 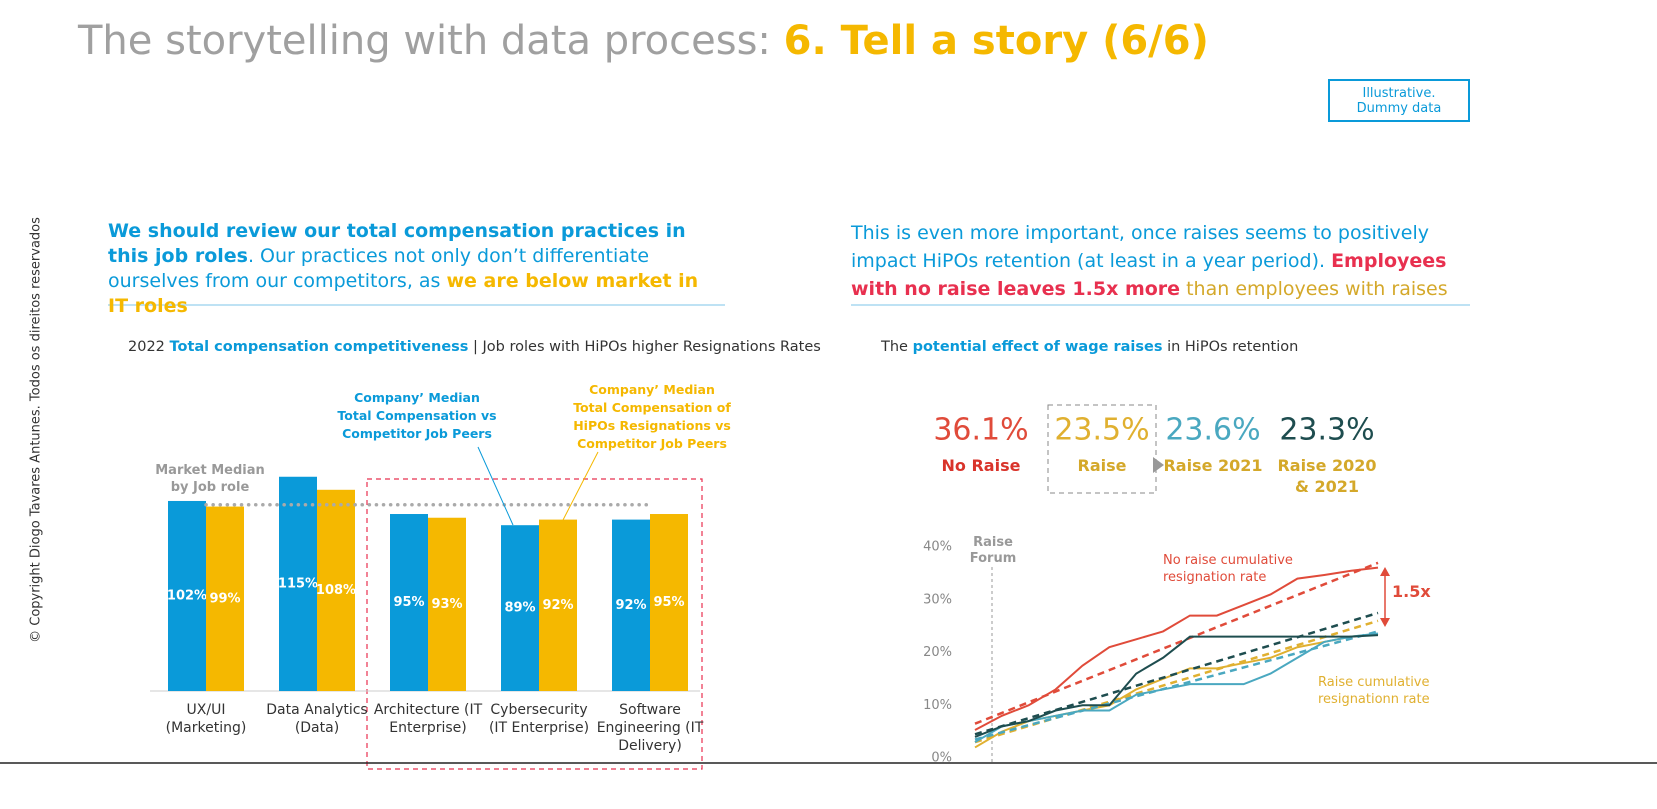 I want to click on value-label: 102%, so click(x=187, y=595).